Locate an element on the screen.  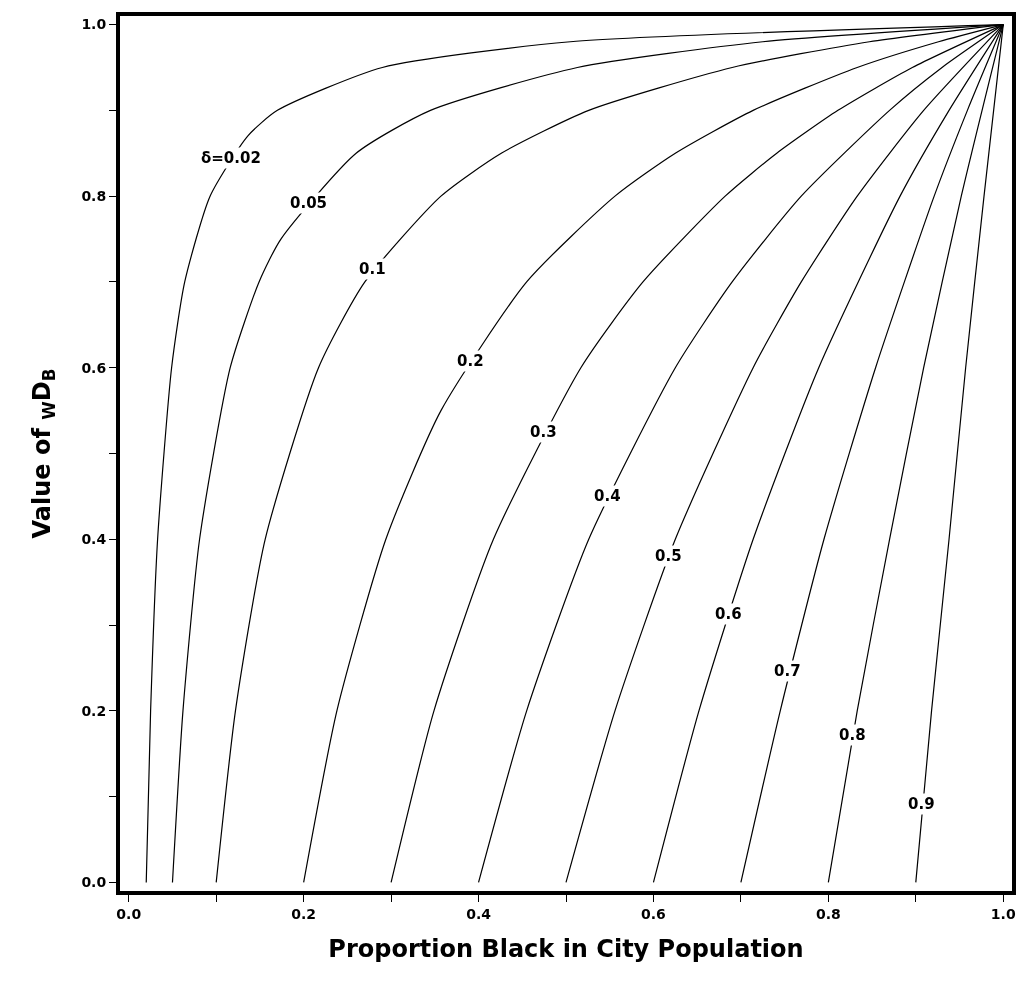
y-tick-label: 0.0 is located at coordinates (94, 882).